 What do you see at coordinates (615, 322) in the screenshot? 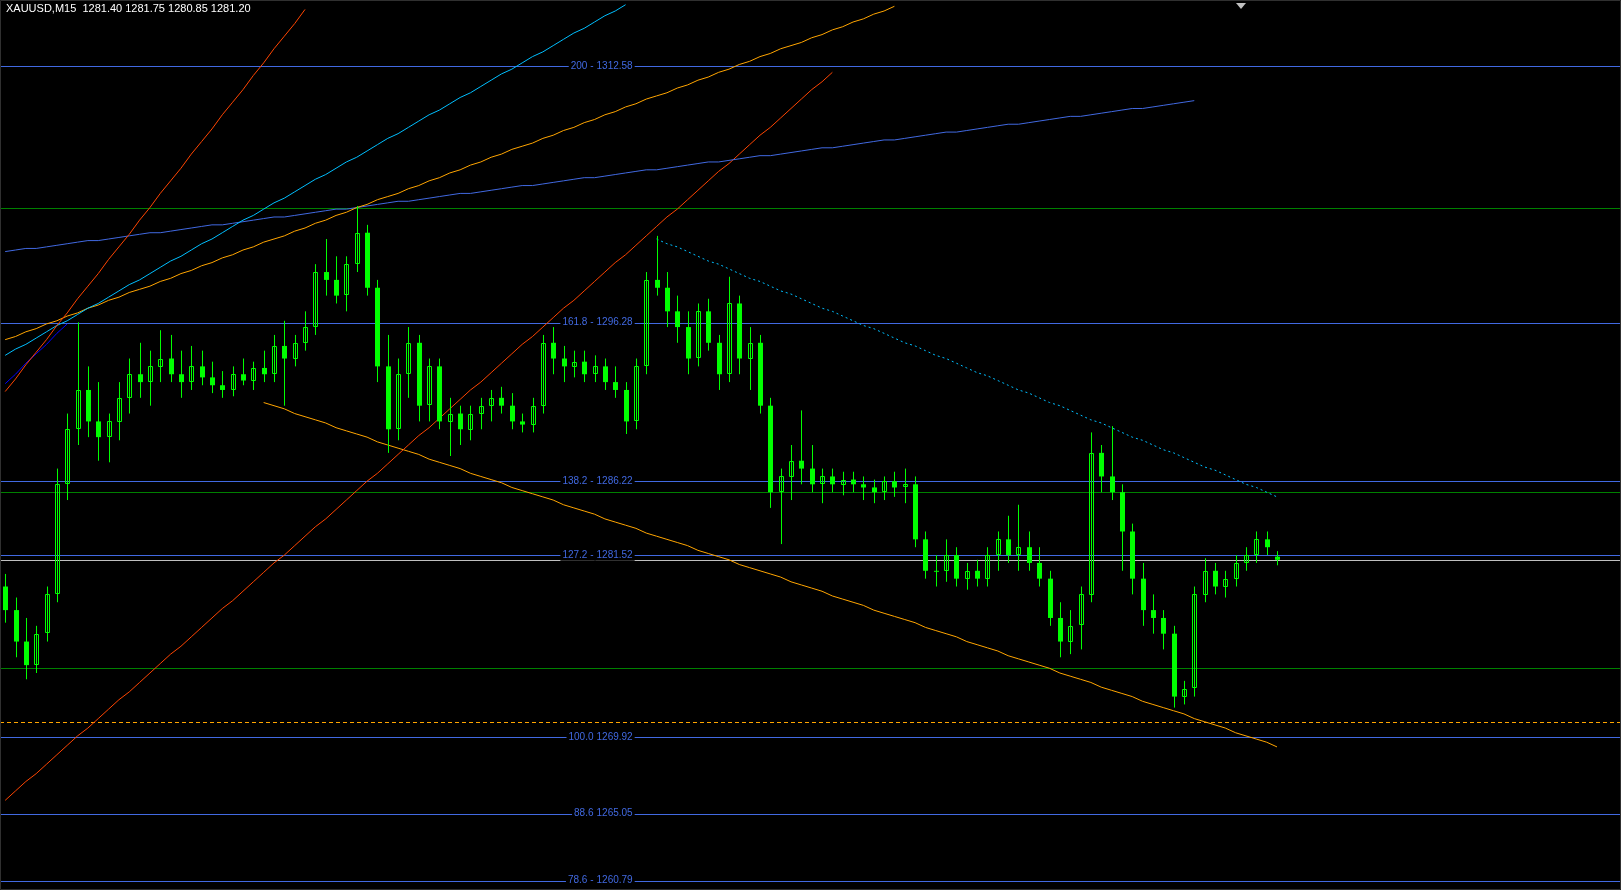
I see `y-tick-label: 1296.28` at bounding box center [615, 322].